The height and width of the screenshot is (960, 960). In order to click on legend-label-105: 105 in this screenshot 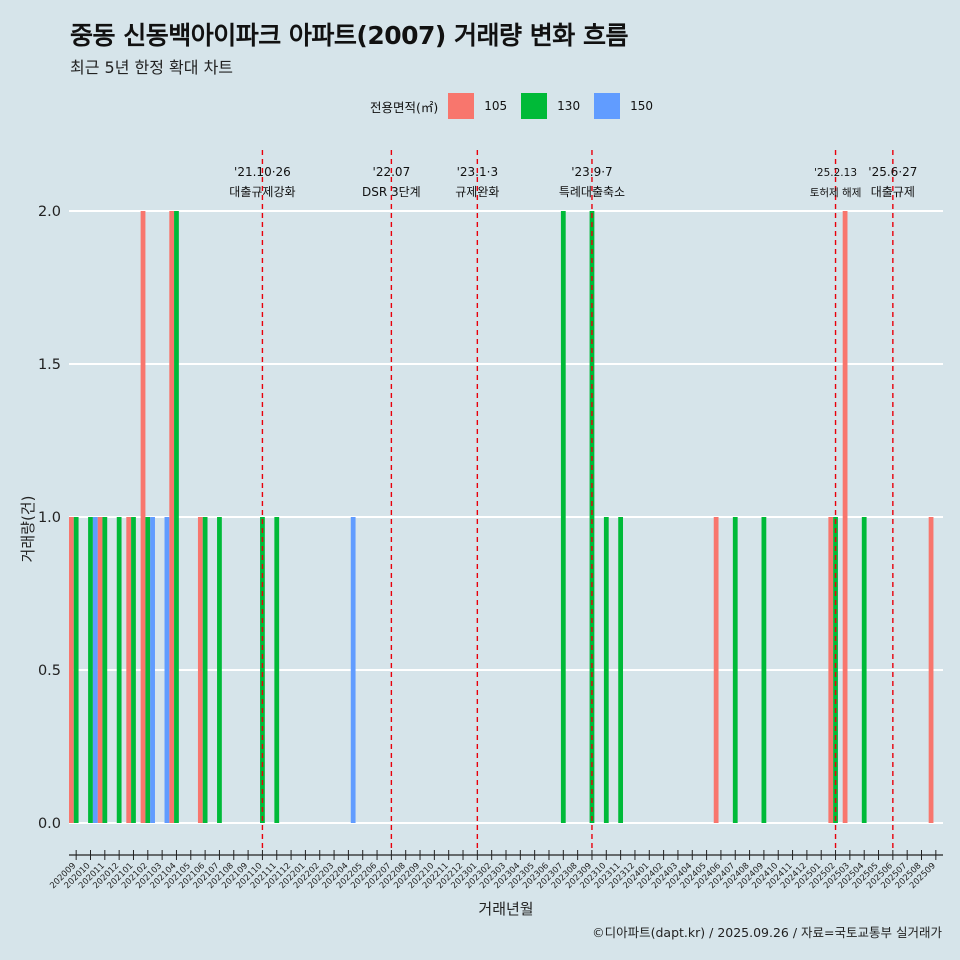, I will do `click(496, 106)`.